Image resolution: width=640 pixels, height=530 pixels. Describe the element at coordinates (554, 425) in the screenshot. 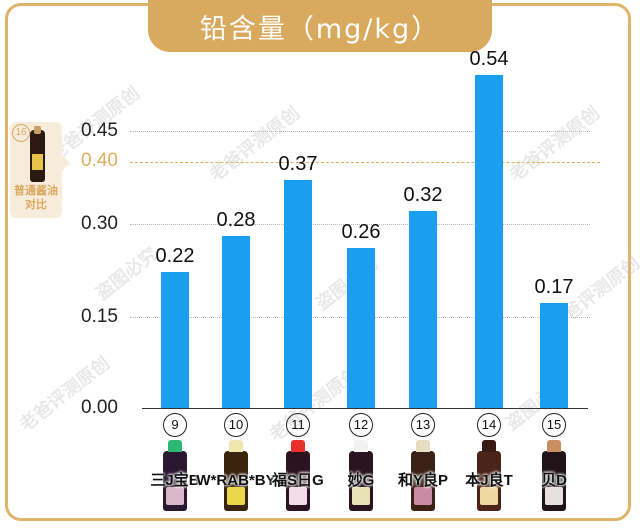

I see `product-number-badge: 15` at that location.